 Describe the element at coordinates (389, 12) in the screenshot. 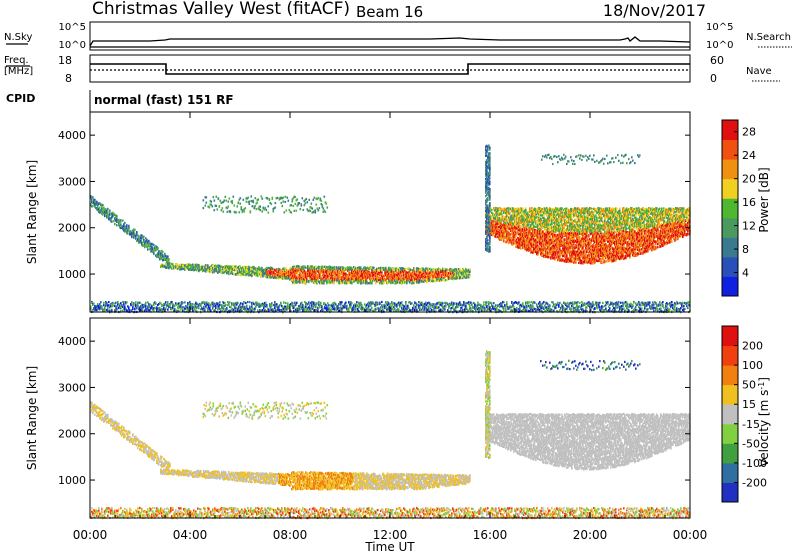

I see `beam-label: Beam 16` at that location.